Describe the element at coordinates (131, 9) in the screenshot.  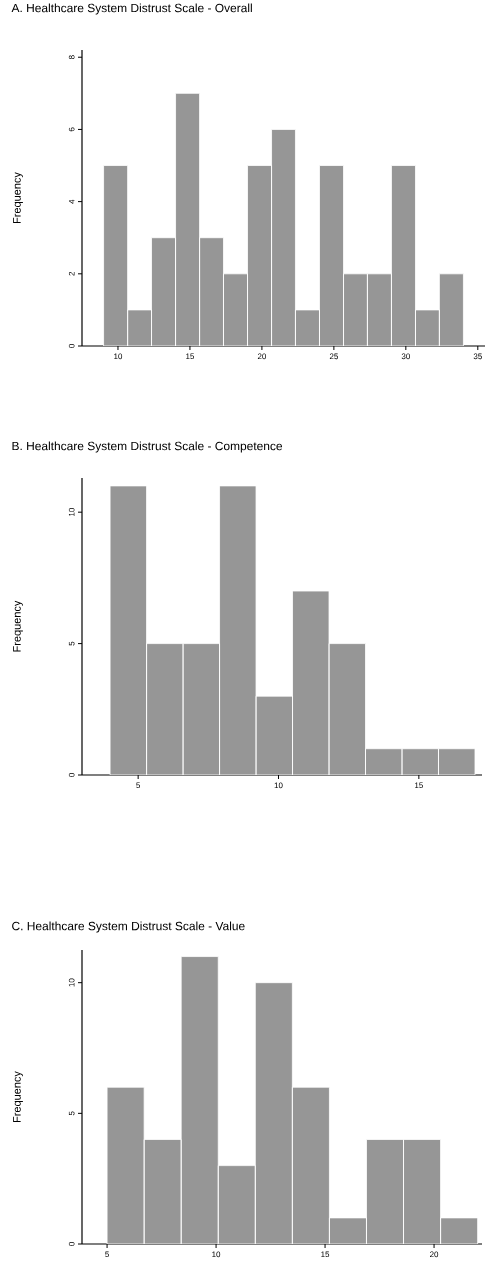
I see `chart-title: A. Healthcare System Distrust Scale - Overall` at that location.